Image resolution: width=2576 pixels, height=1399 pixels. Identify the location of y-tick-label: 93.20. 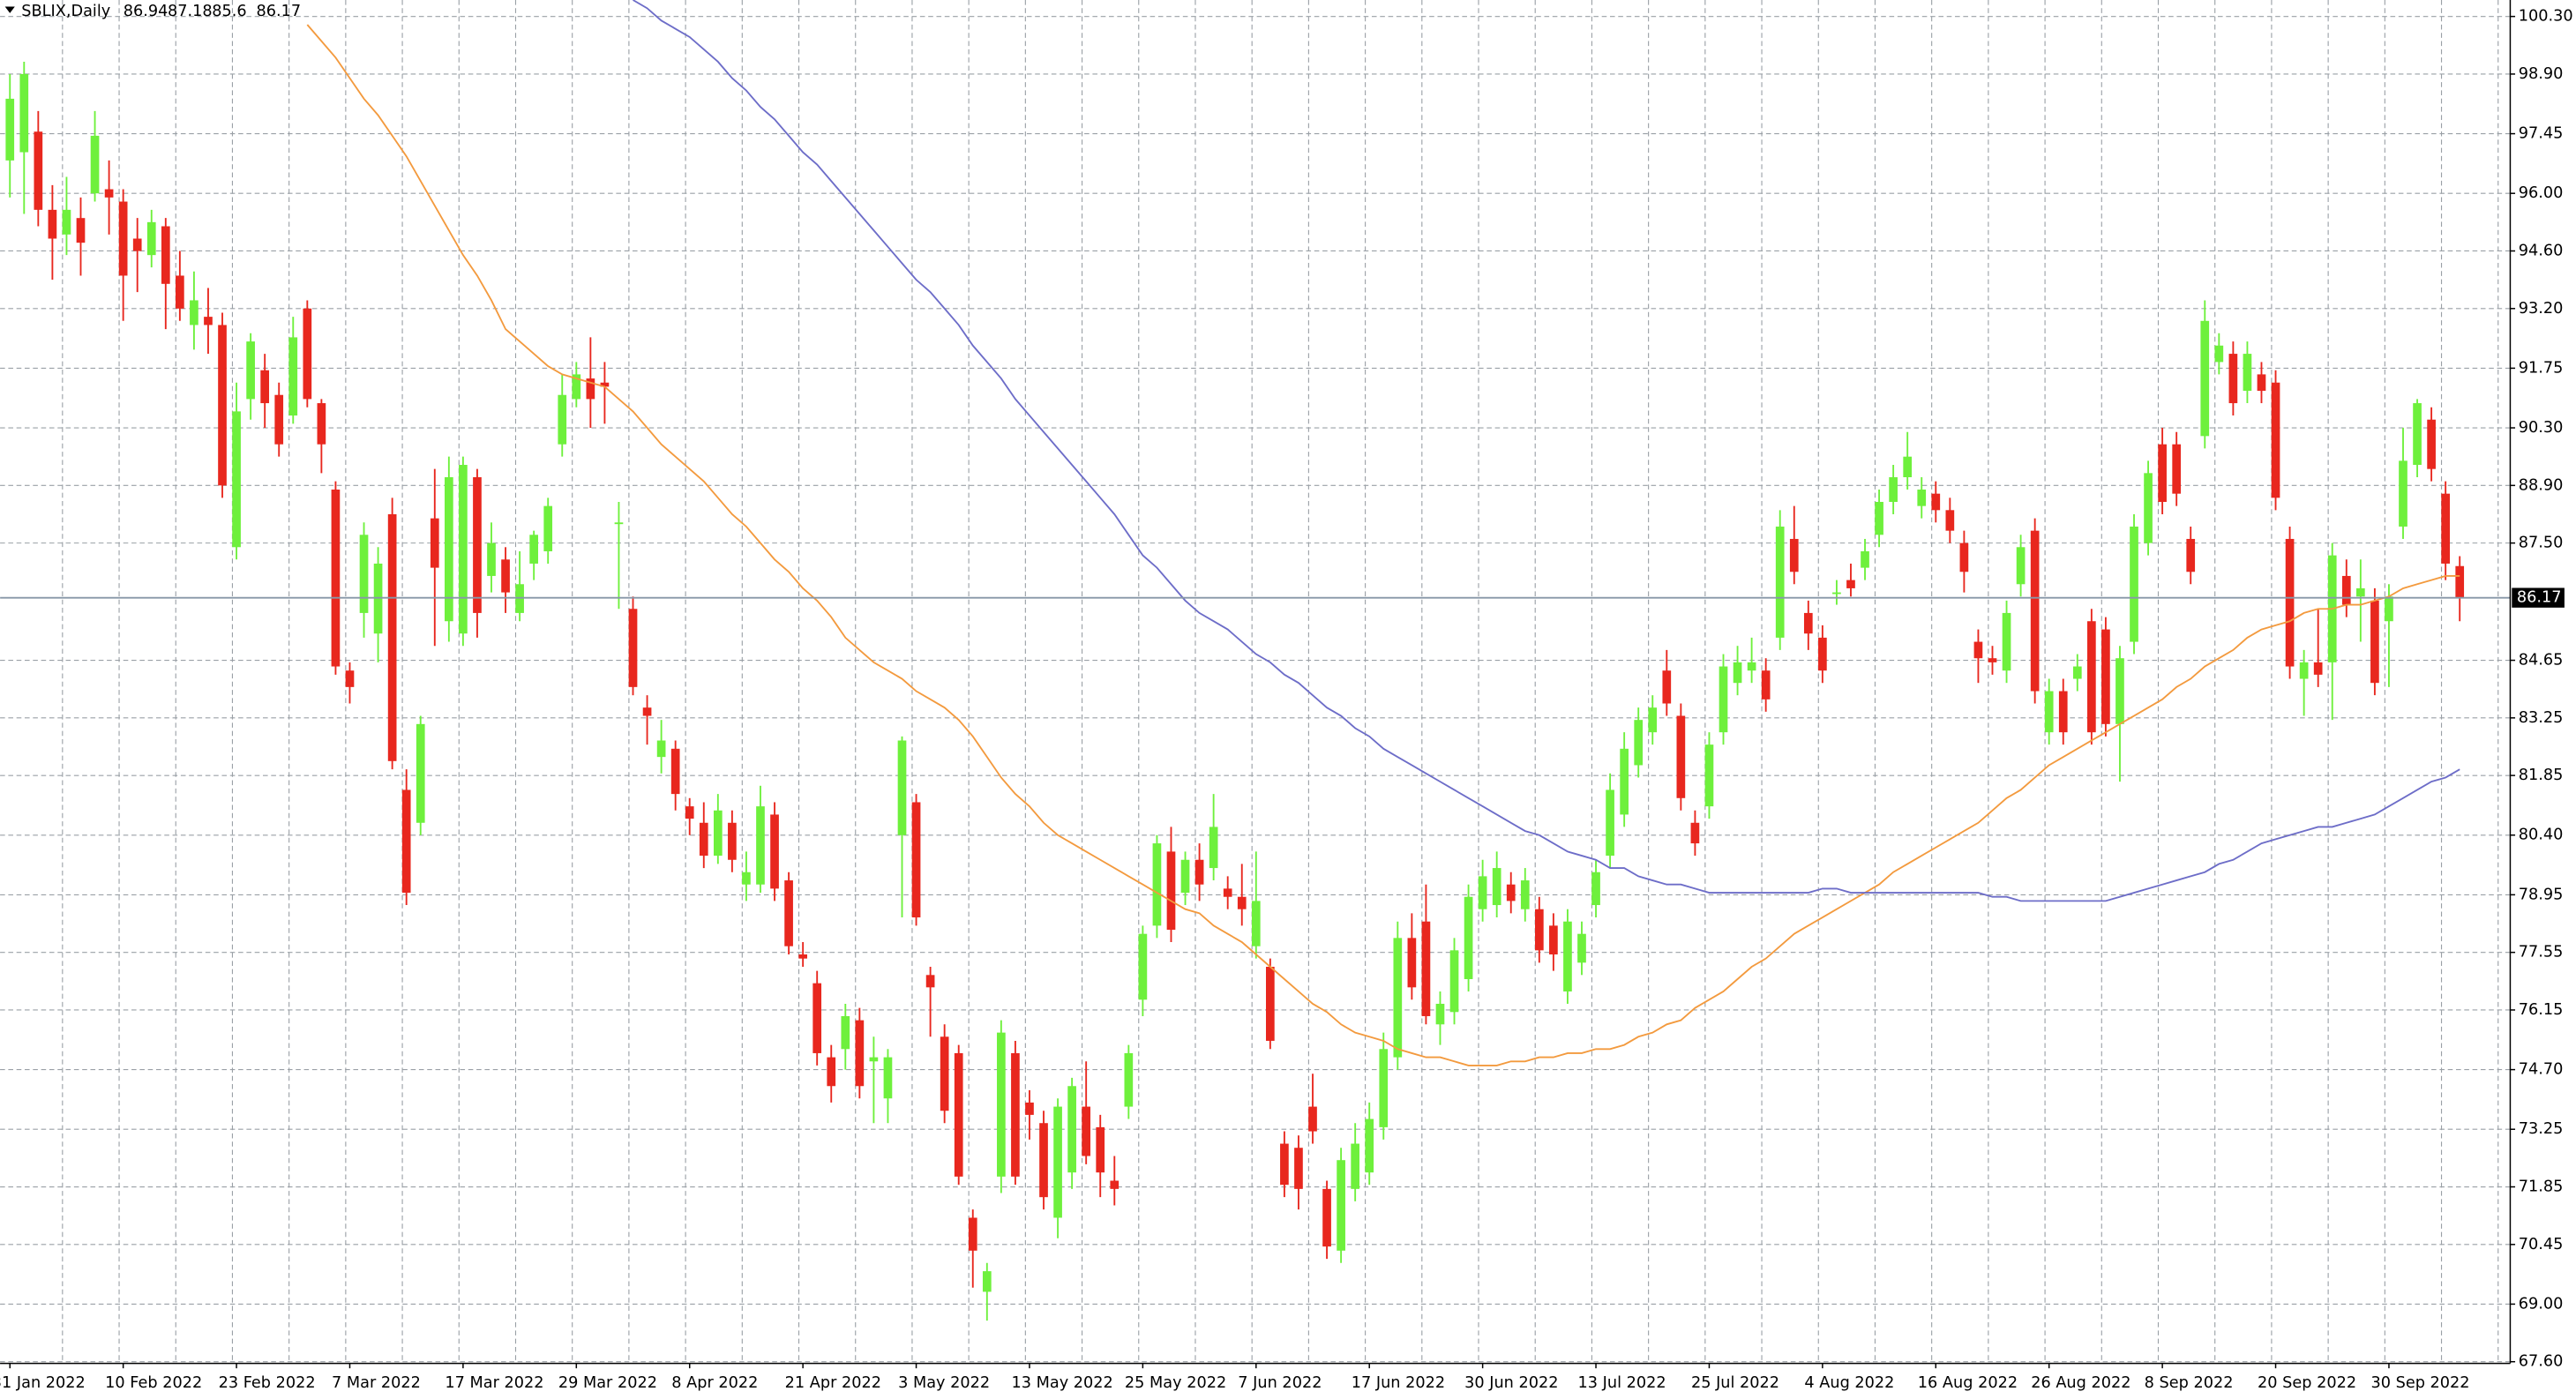
(2542, 309).